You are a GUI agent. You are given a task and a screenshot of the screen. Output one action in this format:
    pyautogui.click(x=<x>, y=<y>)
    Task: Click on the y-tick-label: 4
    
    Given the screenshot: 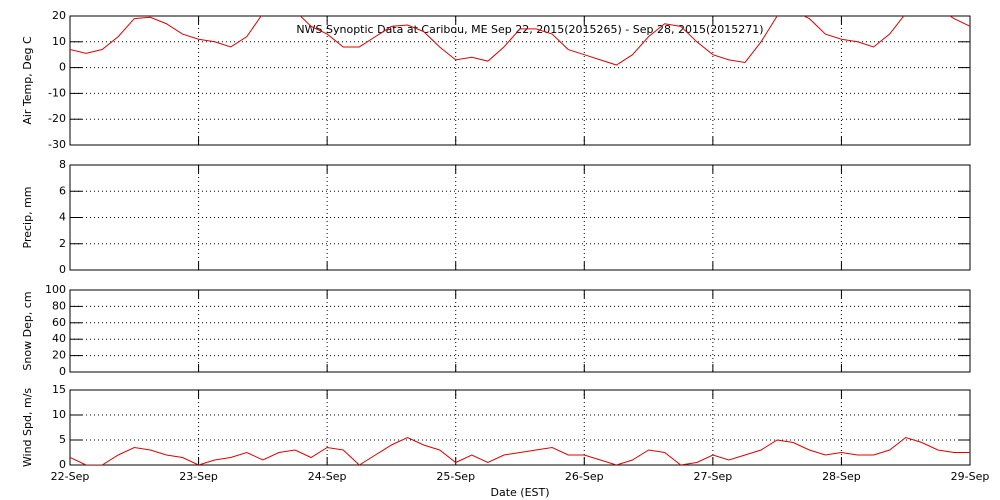 What is the action you would take?
    pyautogui.click(x=62, y=217)
    